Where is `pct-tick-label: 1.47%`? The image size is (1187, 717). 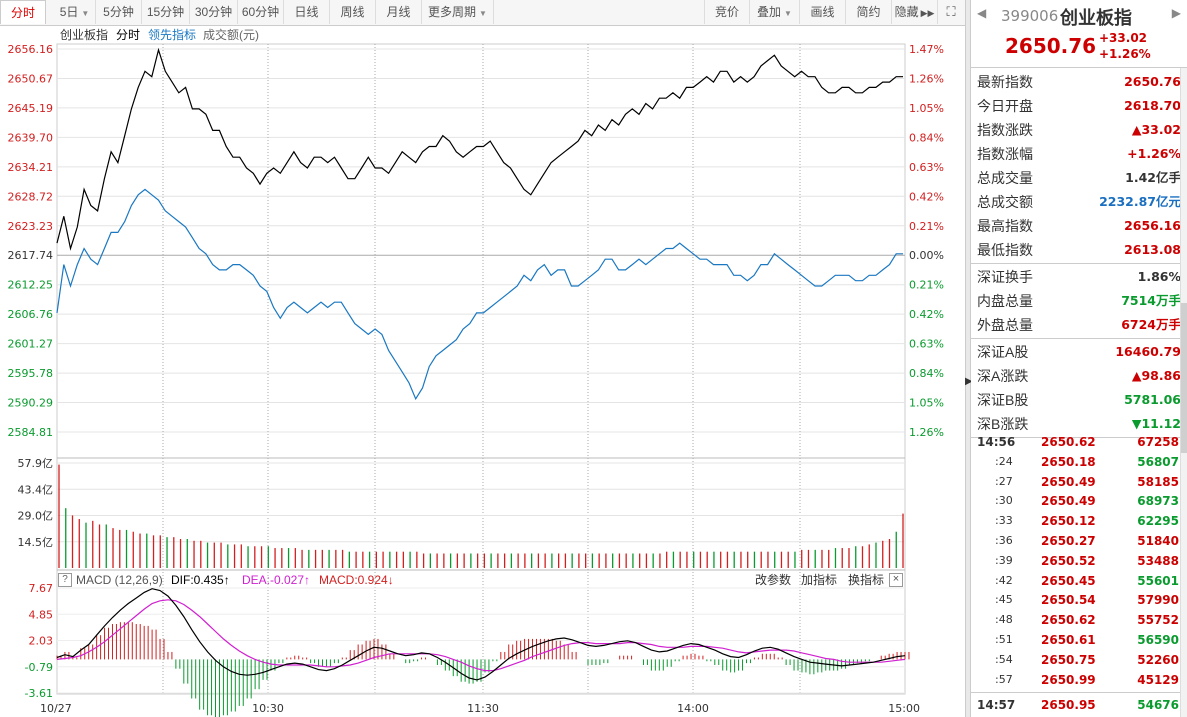
pct-tick-label: 1.47% is located at coordinates (926, 49).